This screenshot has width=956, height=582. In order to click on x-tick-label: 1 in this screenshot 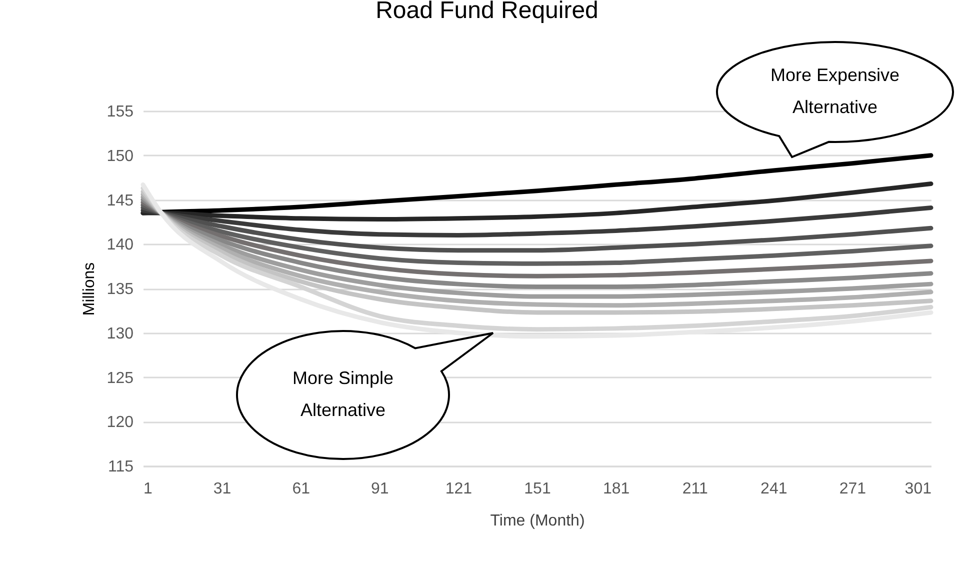, I will do `click(148, 489)`.